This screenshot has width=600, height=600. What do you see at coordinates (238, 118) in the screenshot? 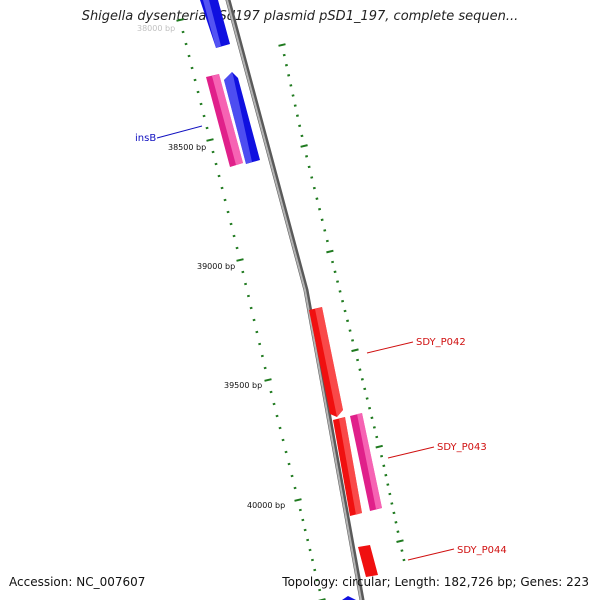
I see `gene-blue-insb-highlight` at bounding box center [238, 118].